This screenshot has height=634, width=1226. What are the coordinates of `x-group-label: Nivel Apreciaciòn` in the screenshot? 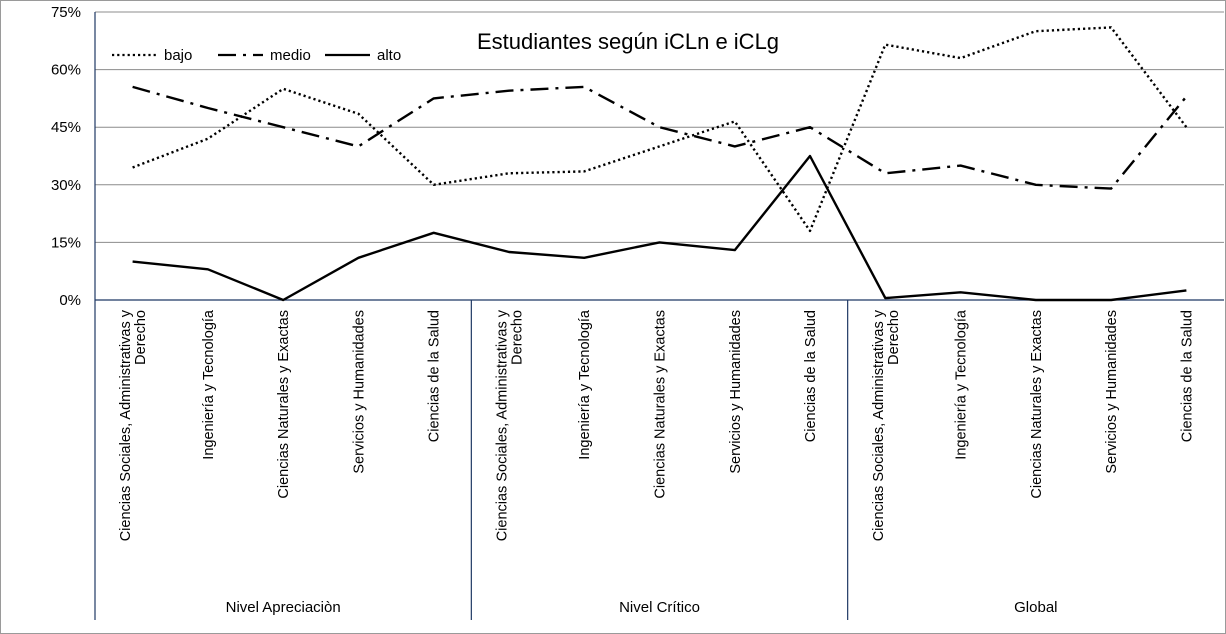 It's located at (283, 607).